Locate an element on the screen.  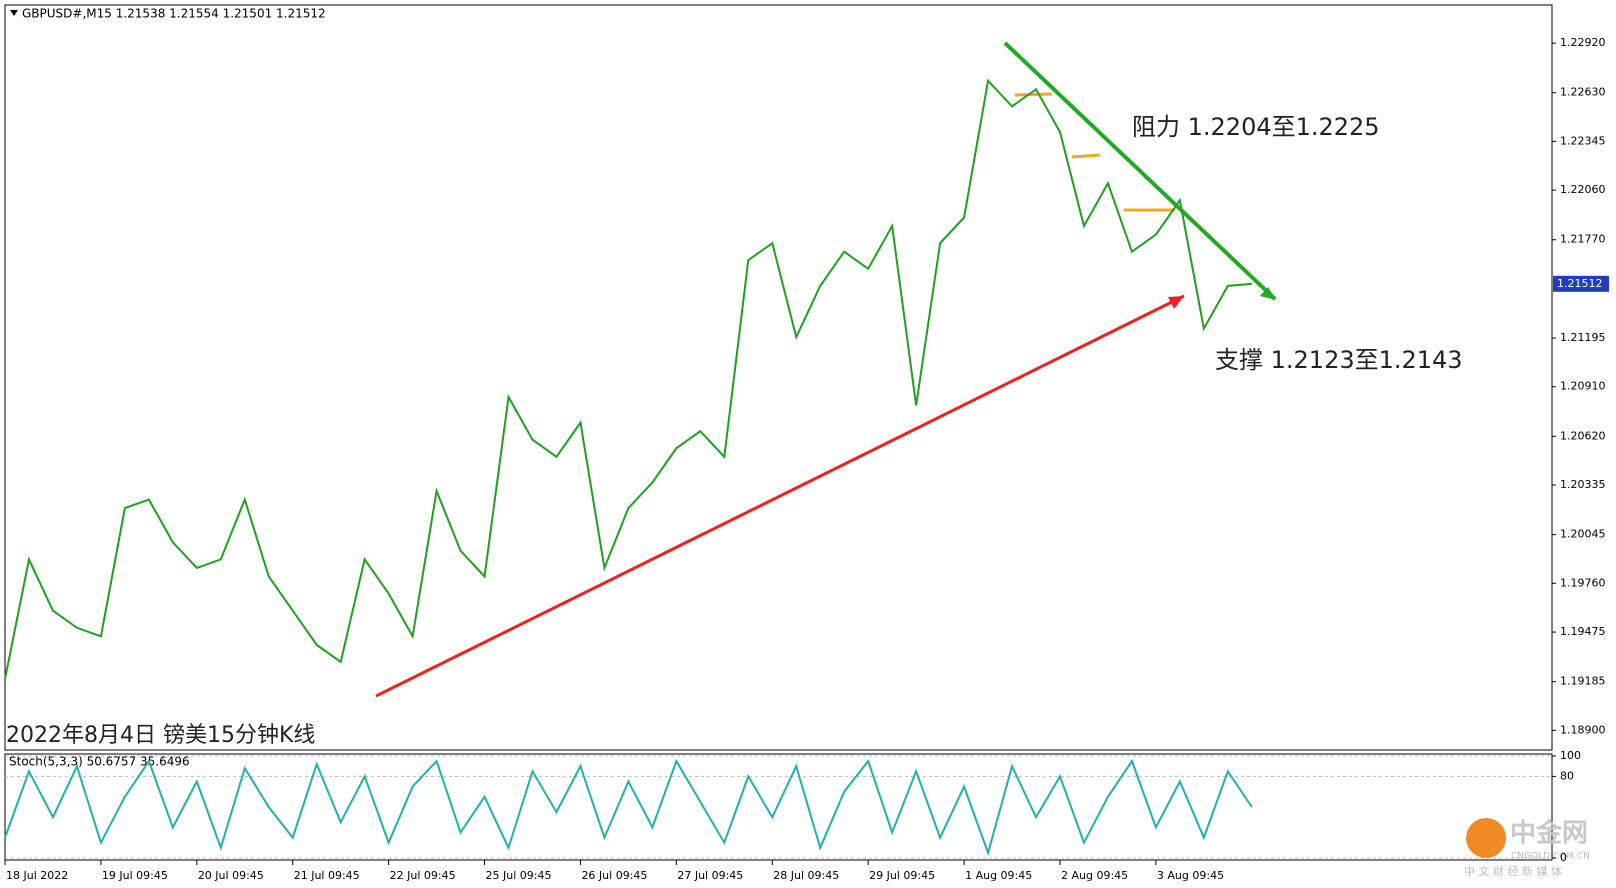
y-tick-label: 1.20910 is located at coordinates (1583, 386).